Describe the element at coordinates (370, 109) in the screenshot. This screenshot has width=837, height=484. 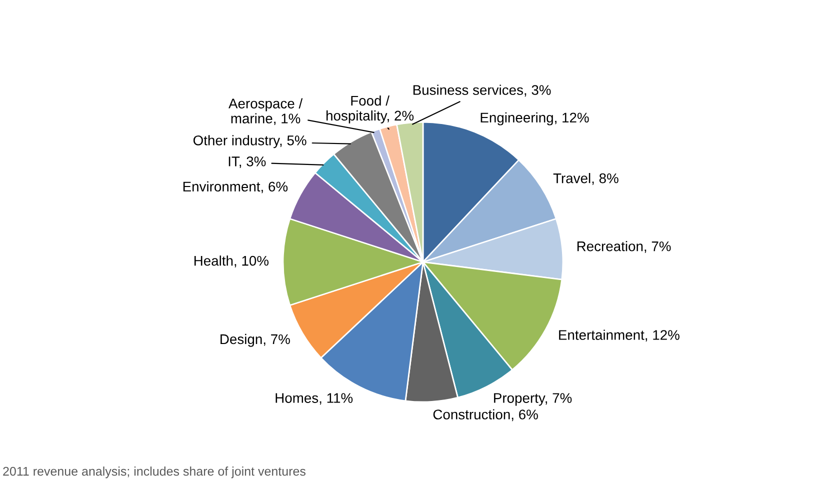
I see `slice-label: Food / hospitality, 2%` at that location.